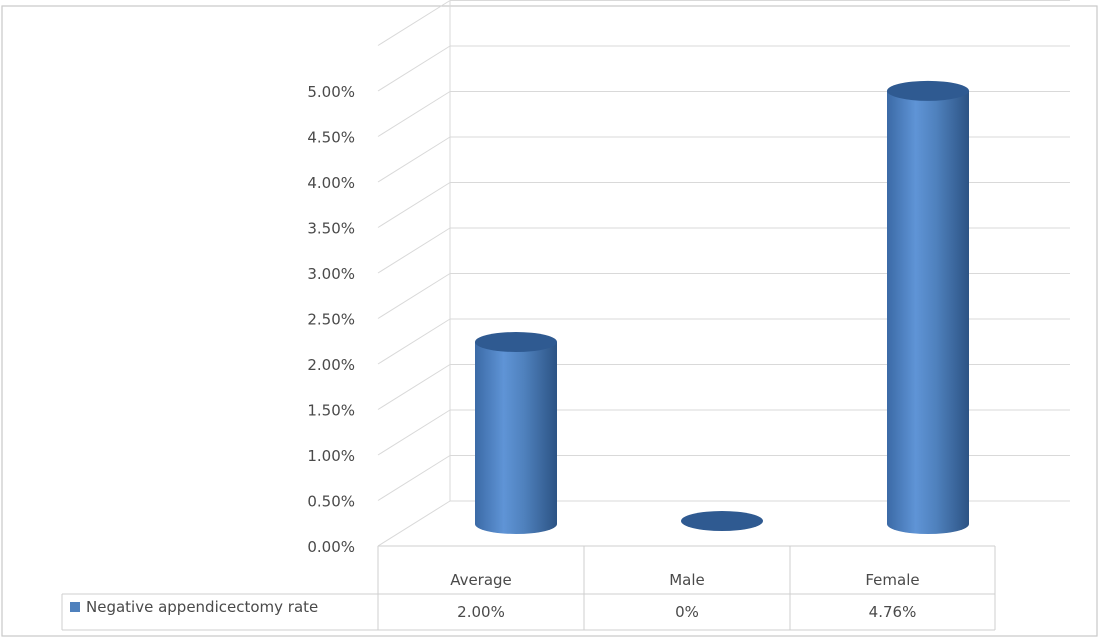 This screenshot has height=644, width=1100. Describe the element at coordinates (75, 607) in the screenshot. I see `legend-swatch` at that location.